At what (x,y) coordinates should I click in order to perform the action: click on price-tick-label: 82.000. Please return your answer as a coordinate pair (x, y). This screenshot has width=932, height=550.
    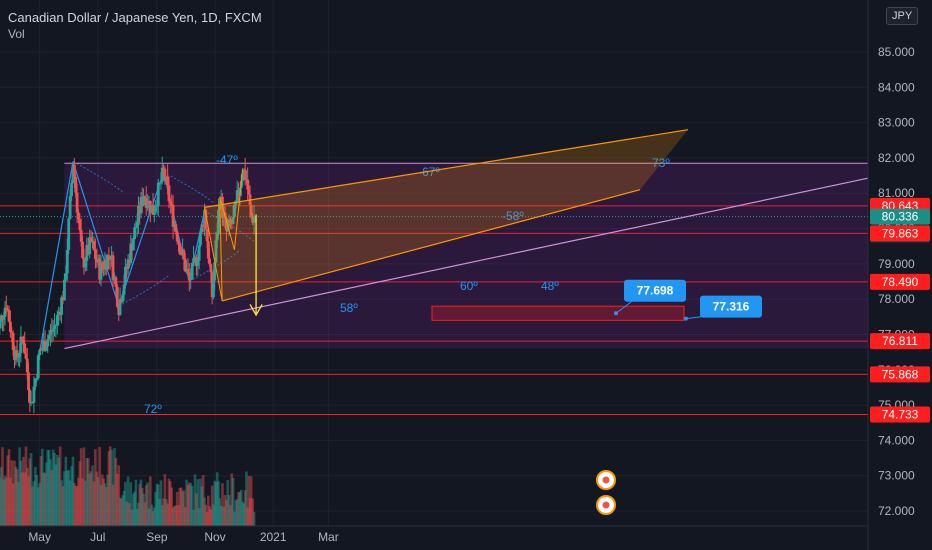
    Looking at the image, I should click on (896, 158).